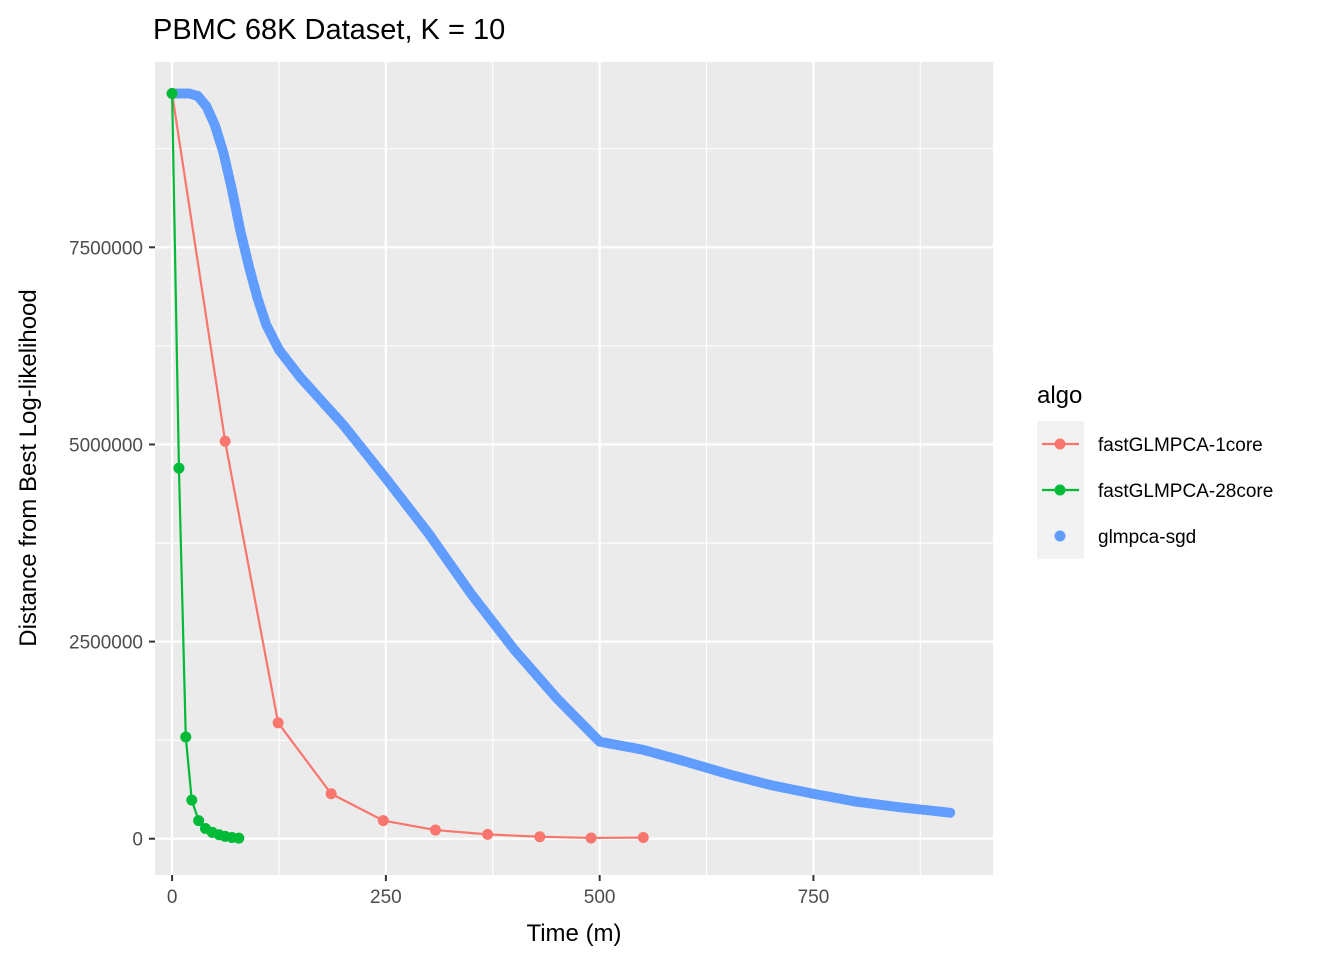 The width and height of the screenshot is (1344, 960). What do you see at coordinates (814, 897) in the screenshot?
I see `x-tick-label-3: 750` at bounding box center [814, 897].